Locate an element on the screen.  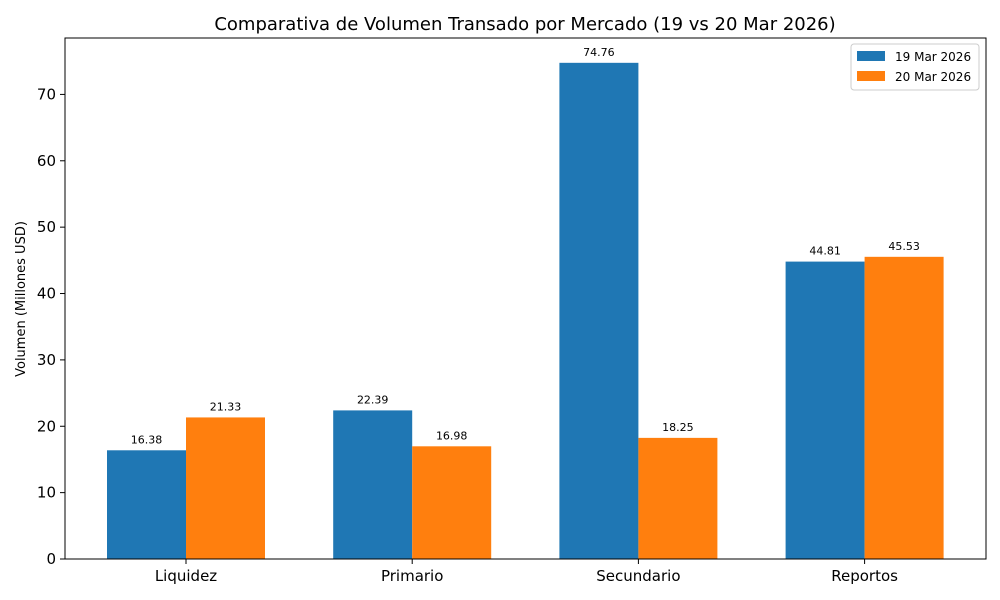
x-tick-label: Reportos is located at coordinates (864, 576).